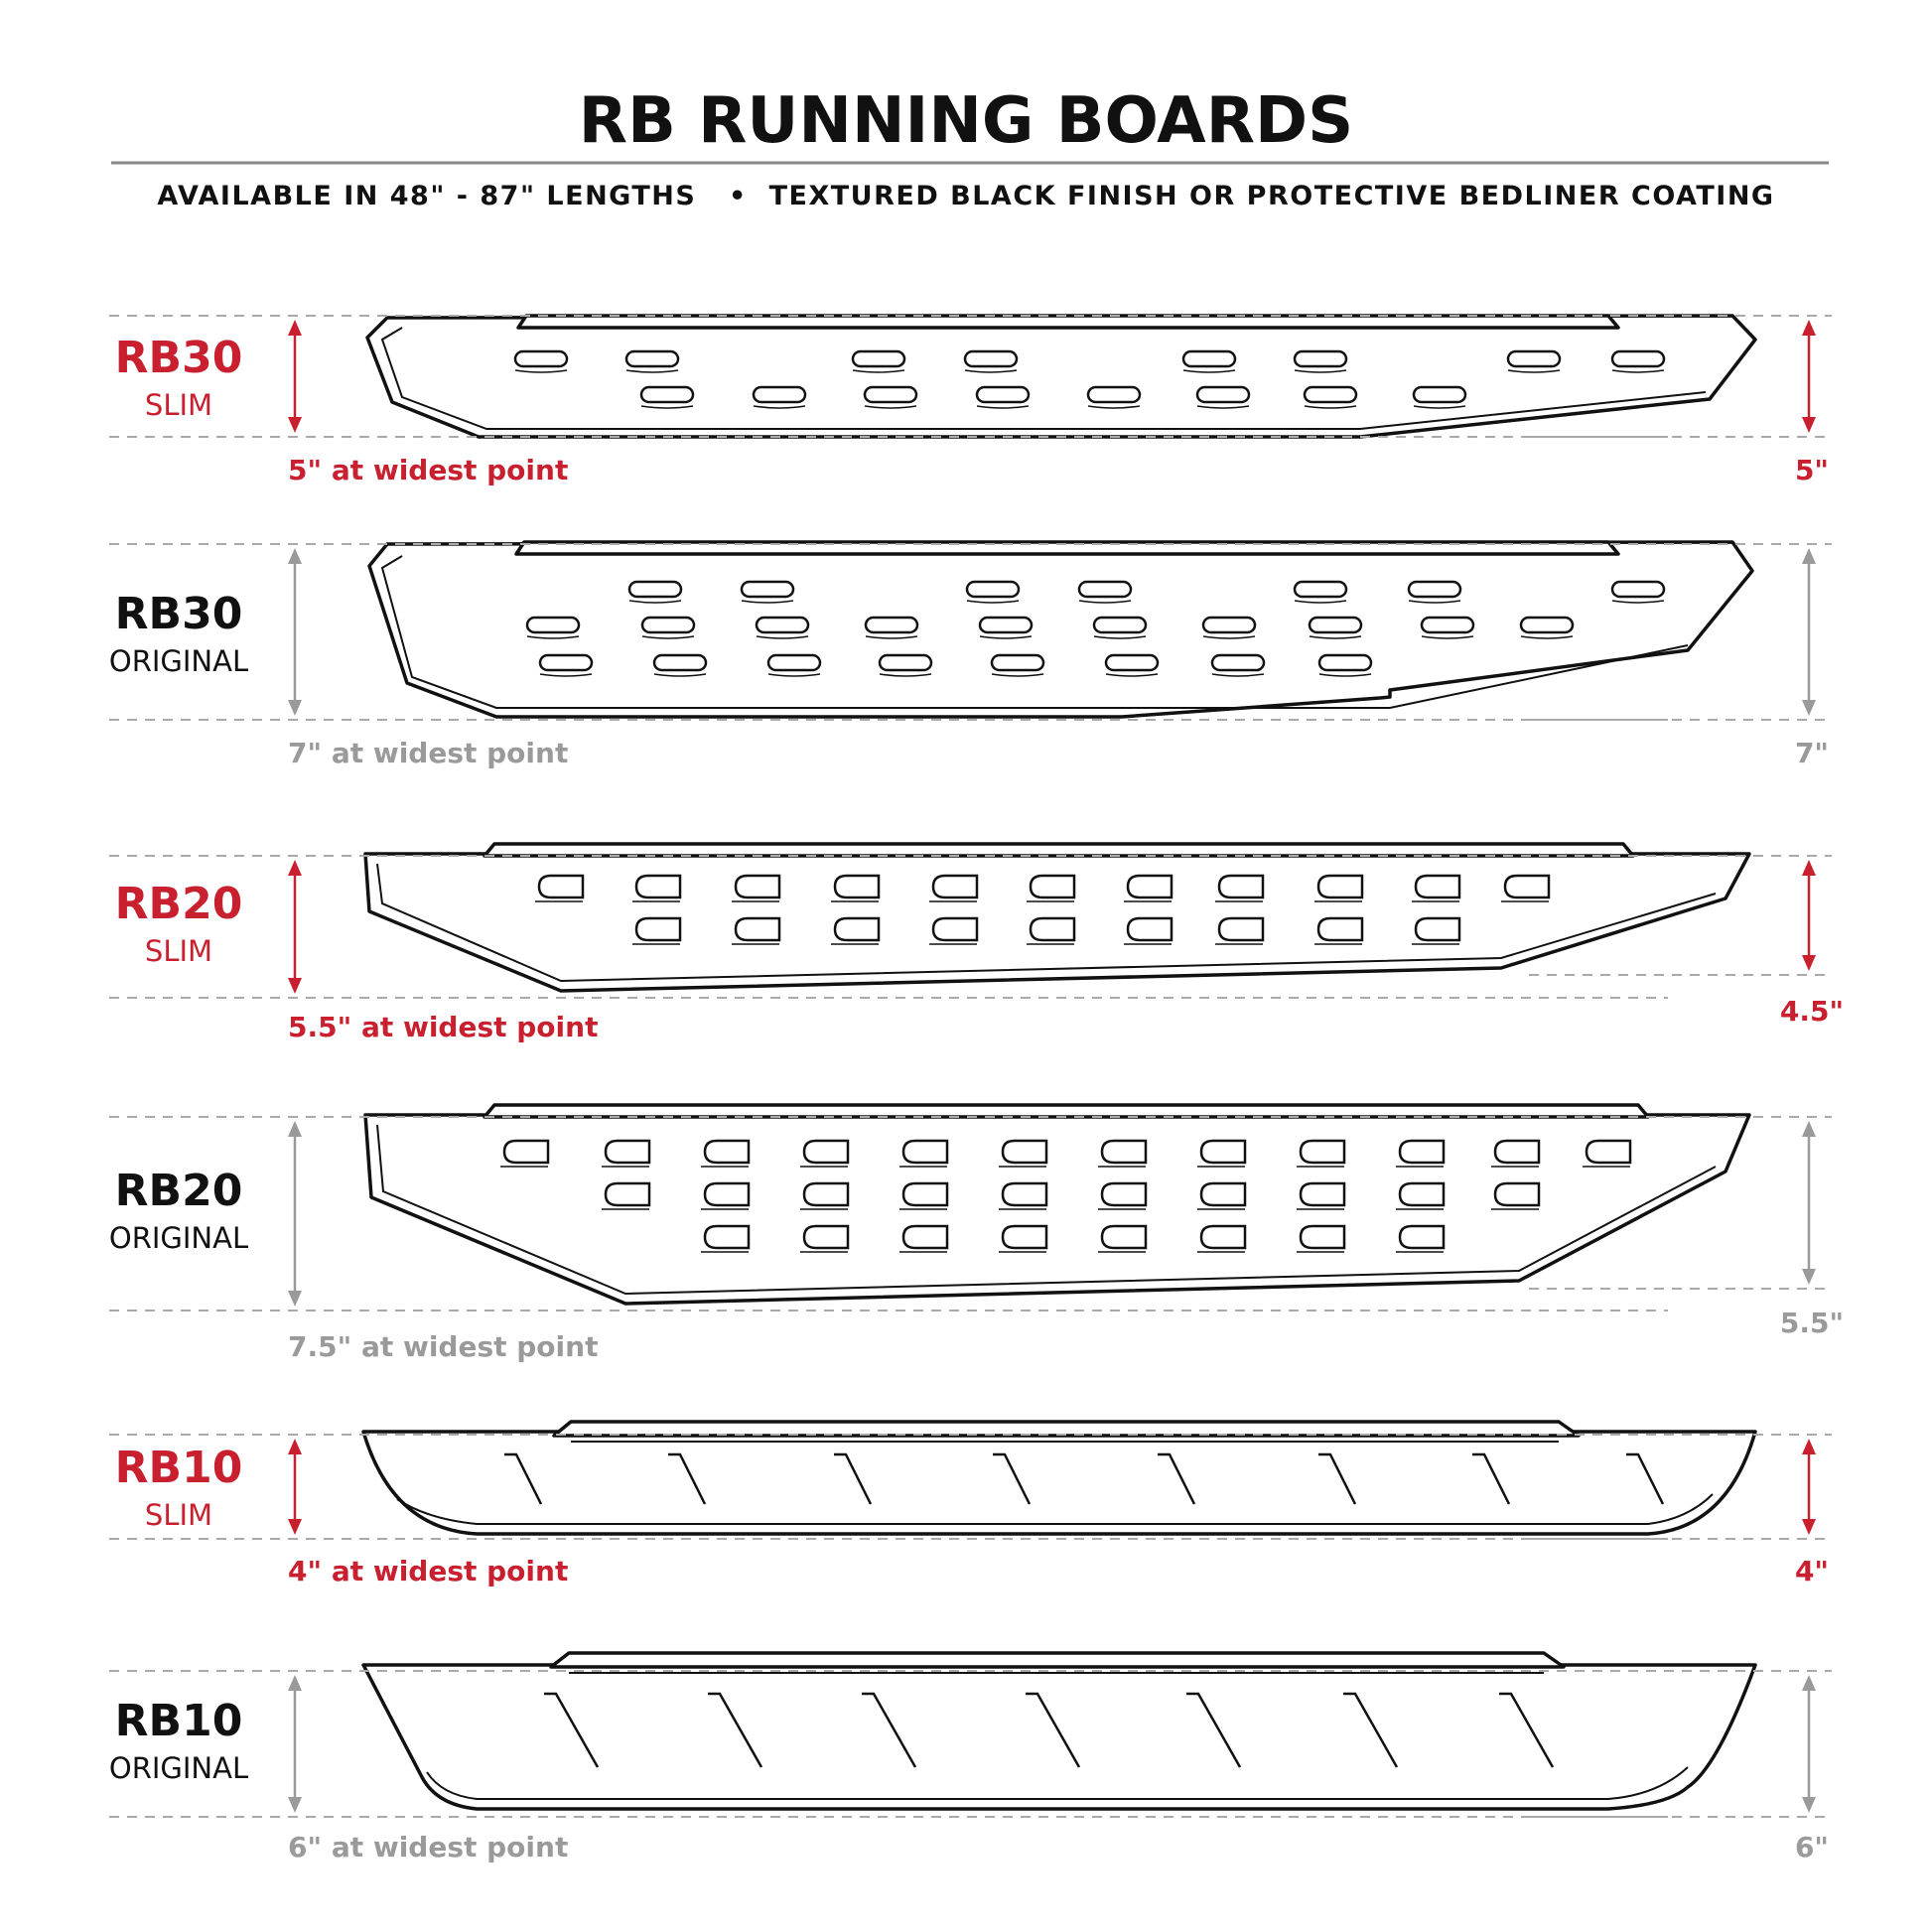  I want to click on board-rb30-original-drawing, so click(1061, 630).